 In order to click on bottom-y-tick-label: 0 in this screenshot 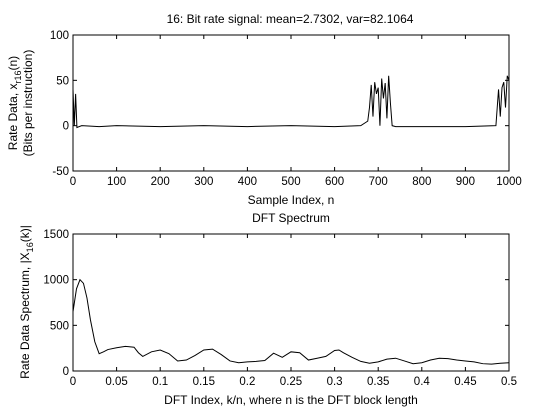, I will do `click(66, 372)`.